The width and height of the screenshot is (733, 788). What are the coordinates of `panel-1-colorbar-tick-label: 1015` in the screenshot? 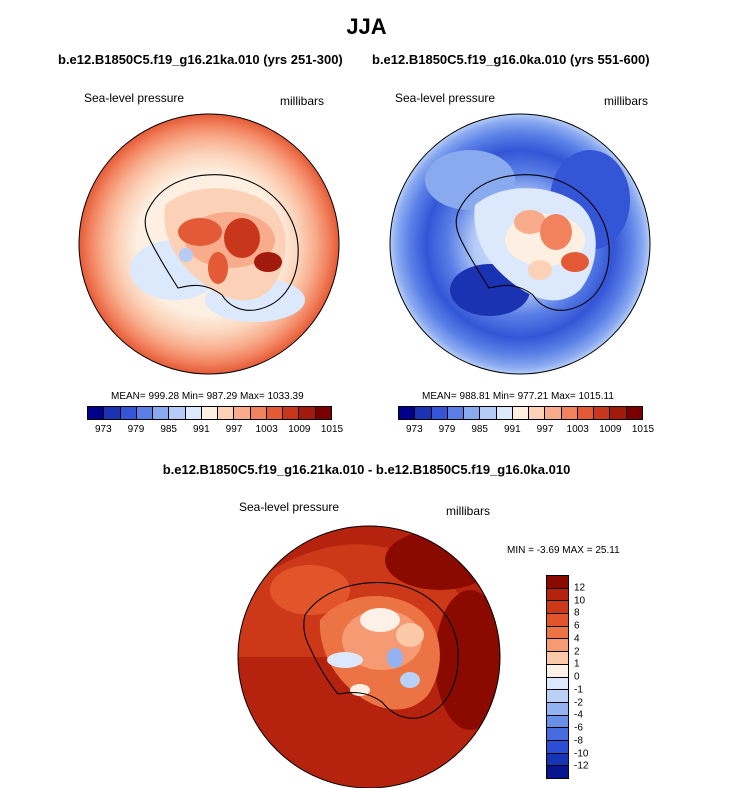 It's located at (332, 429).